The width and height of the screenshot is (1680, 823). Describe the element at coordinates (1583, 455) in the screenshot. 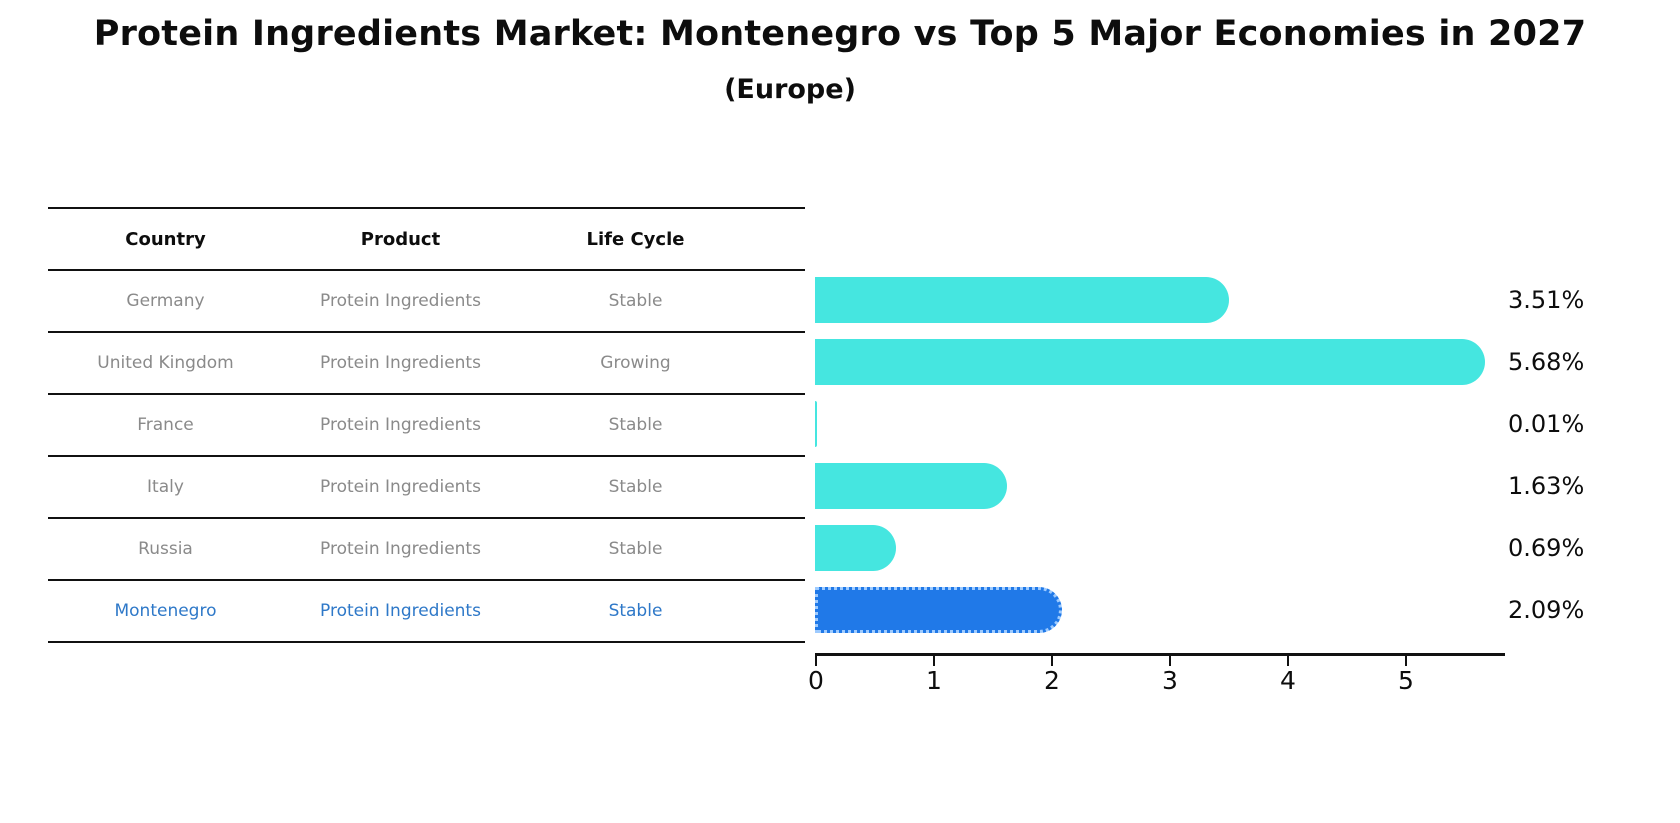

I see `value-labels: 3.51% 5.68% 0.01% 1.63% 0.69% 2.09%` at that location.